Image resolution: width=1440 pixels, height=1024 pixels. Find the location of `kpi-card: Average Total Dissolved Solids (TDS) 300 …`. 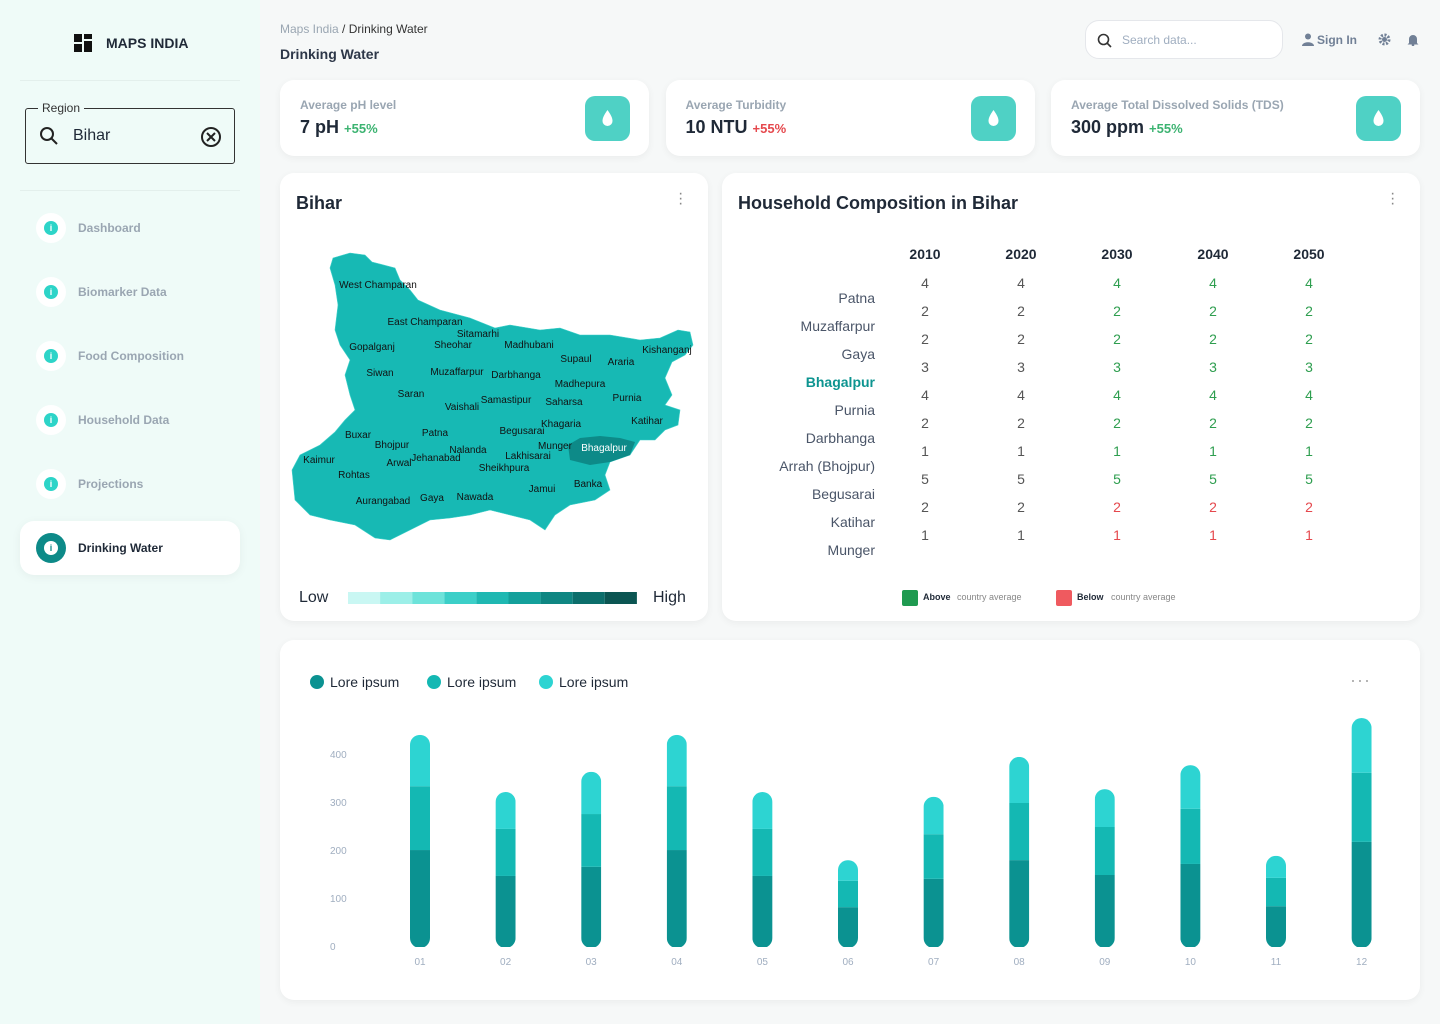

kpi-card: Average Total Dissolved Solids (TDS) 300 … is located at coordinates (1235, 118).